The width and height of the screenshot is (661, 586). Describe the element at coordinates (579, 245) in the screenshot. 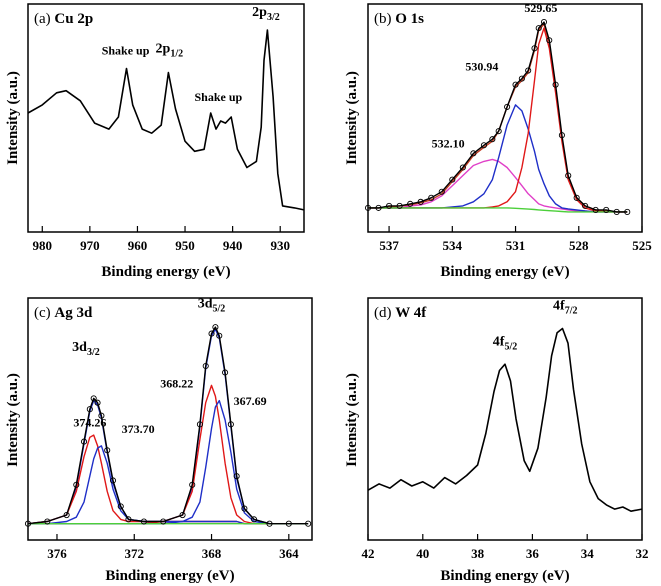

I see `panel-b-xtick-label: 528` at that location.